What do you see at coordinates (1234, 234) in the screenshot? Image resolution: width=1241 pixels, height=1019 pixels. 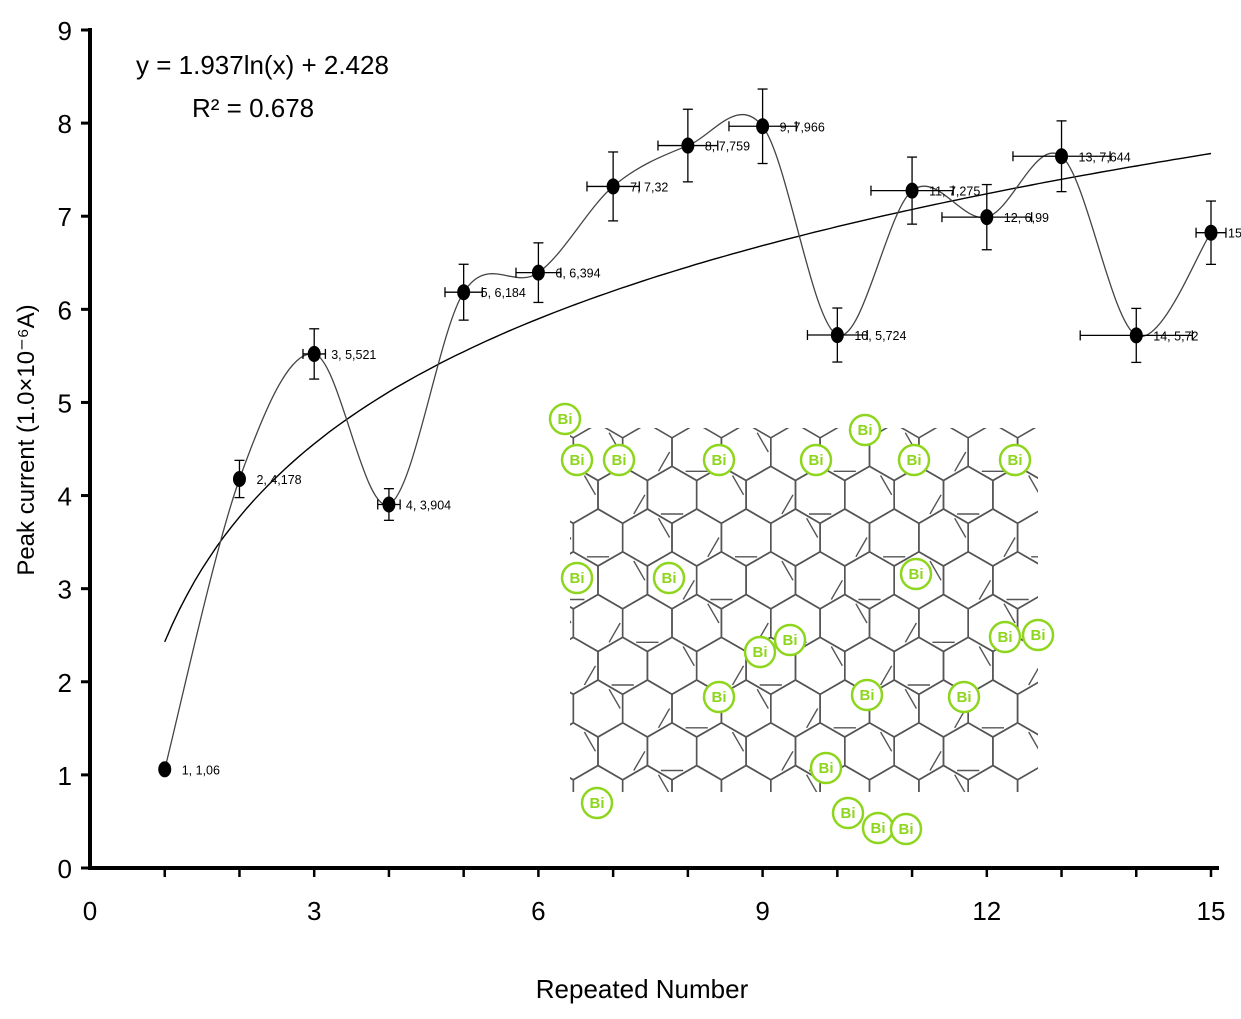 I see `data-label: 15, 6,823` at bounding box center [1234, 234].